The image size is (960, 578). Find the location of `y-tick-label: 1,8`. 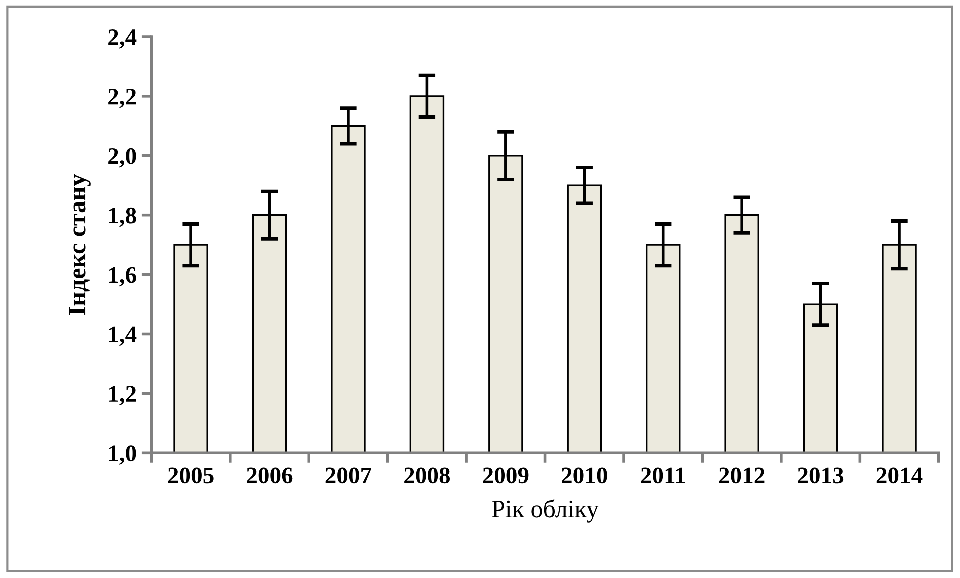

y-tick-label: 1,8 is located at coordinates (122, 218).